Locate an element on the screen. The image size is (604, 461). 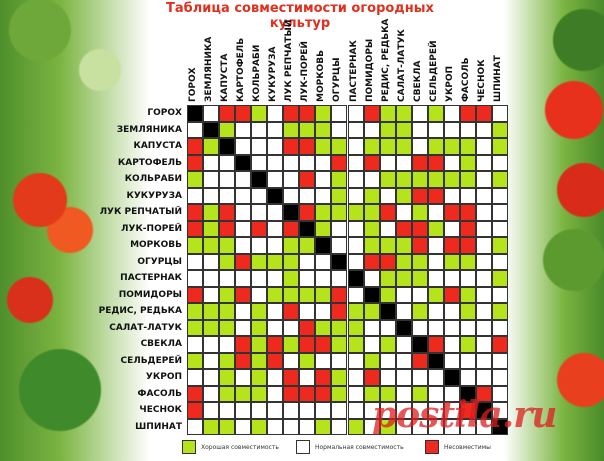
row-header: РЕДИС, РЕДЬКА is located at coordinates (140, 311).